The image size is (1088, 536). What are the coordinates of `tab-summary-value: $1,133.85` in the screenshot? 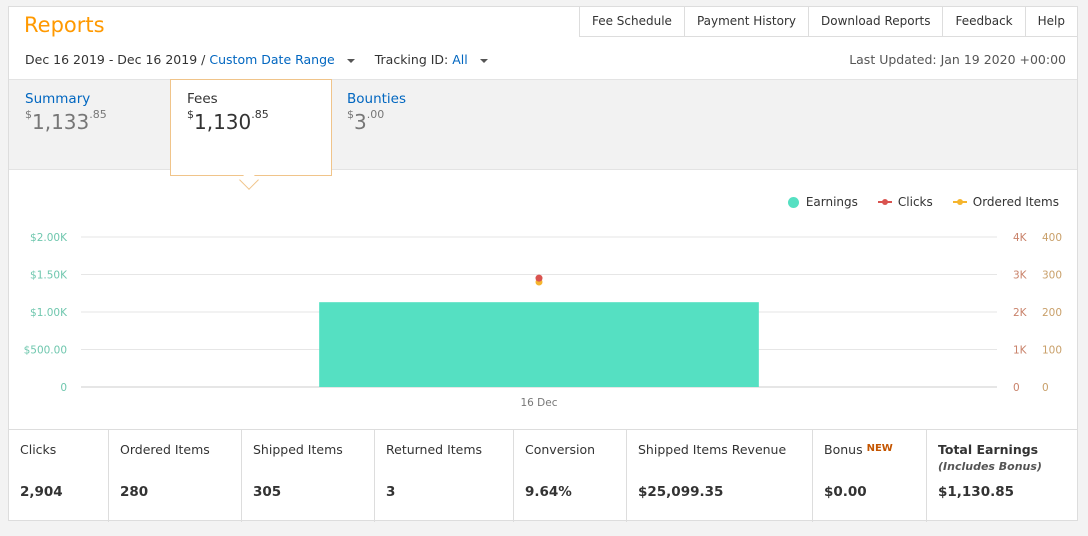 It's located at (66, 121).